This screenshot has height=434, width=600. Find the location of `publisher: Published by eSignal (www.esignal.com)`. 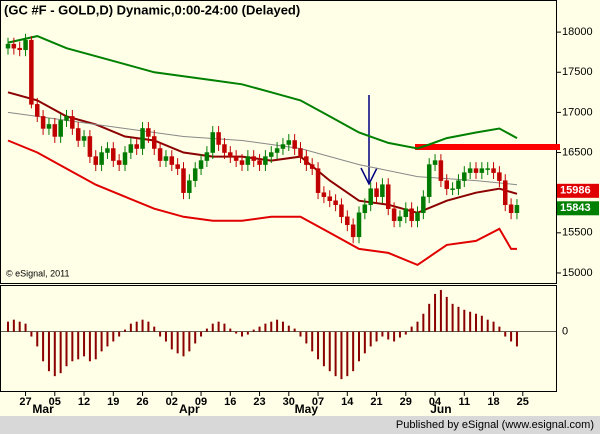

publisher: Published by eSignal (www.esignal.com) is located at coordinates (495, 425).